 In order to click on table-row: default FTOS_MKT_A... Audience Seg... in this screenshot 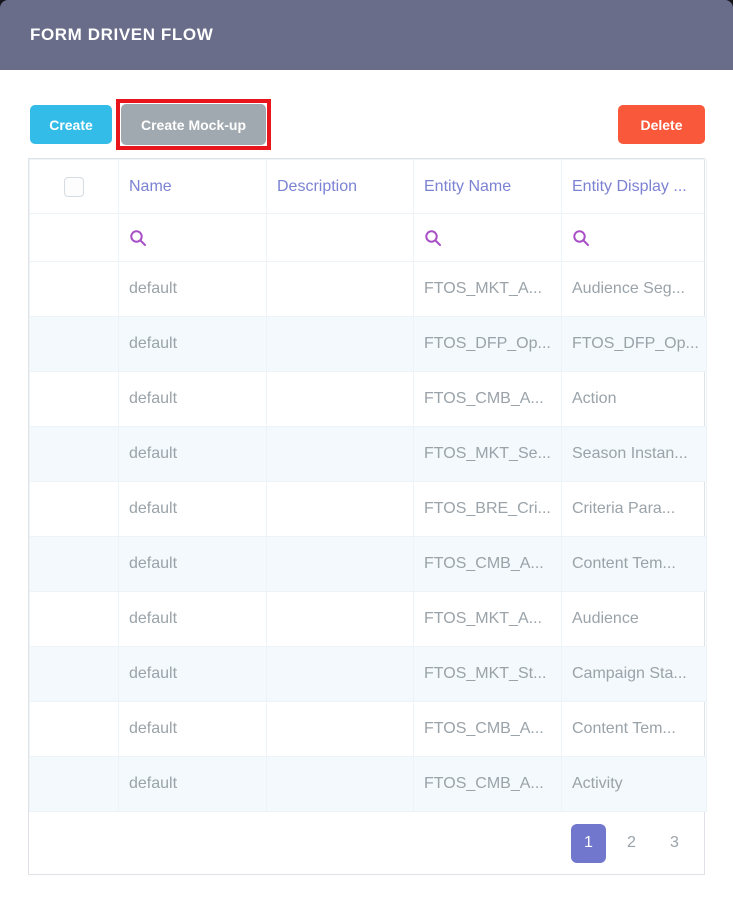, I will do `click(368, 289)`.